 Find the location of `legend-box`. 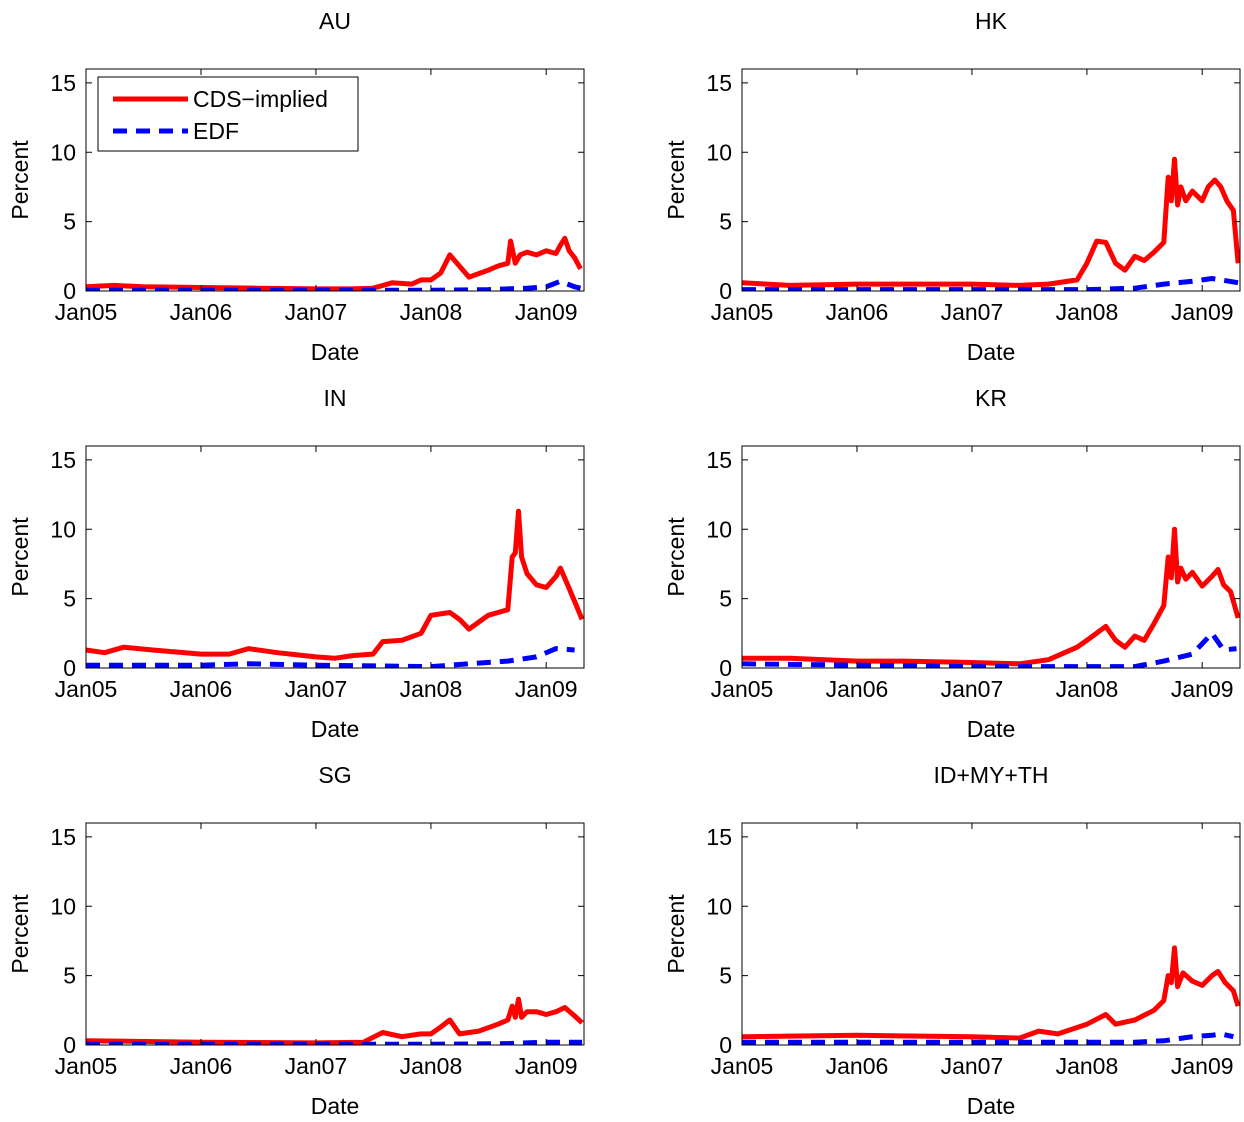

legend-box is located at coordinates (228, 114).